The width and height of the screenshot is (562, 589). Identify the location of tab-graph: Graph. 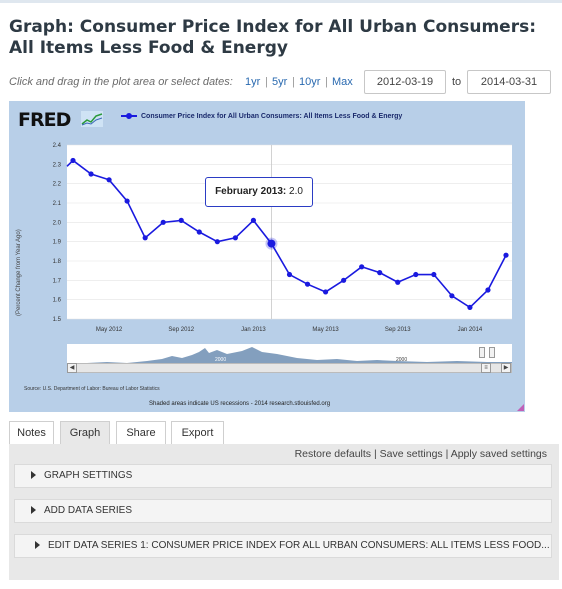
(85, 433).